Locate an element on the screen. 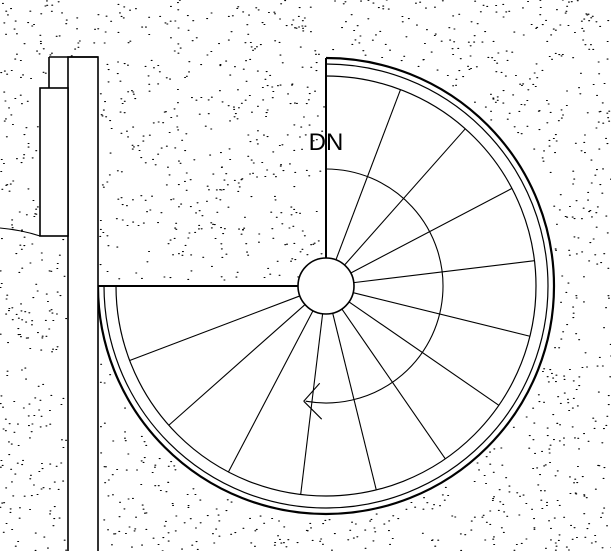  walls is located at coordinates (49, 303).